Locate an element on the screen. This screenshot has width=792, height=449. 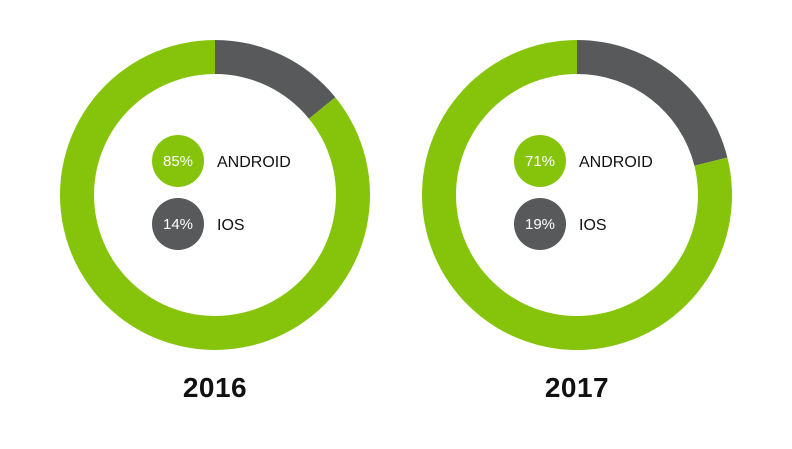
ios-percent-label: 19% is located at coordinates (540, 224).